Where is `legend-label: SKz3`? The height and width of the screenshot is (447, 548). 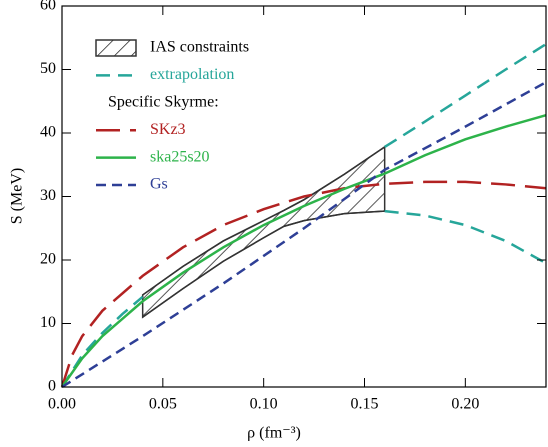 legend-label: SKz3 is located at coordinates (168, 129).